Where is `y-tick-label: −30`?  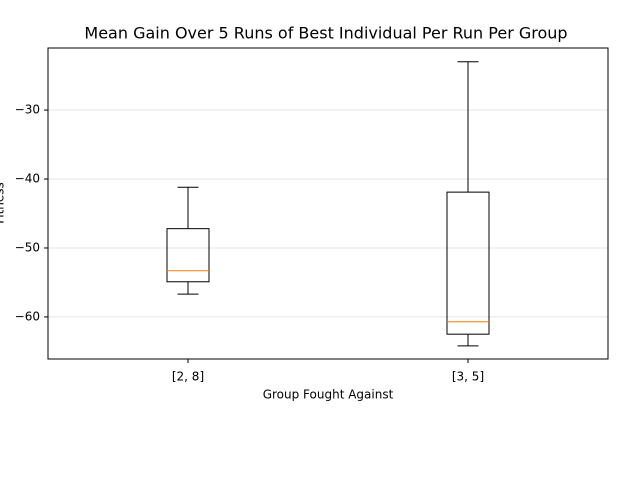
y-tick-label: −30 is located at coordinates (27, 110).